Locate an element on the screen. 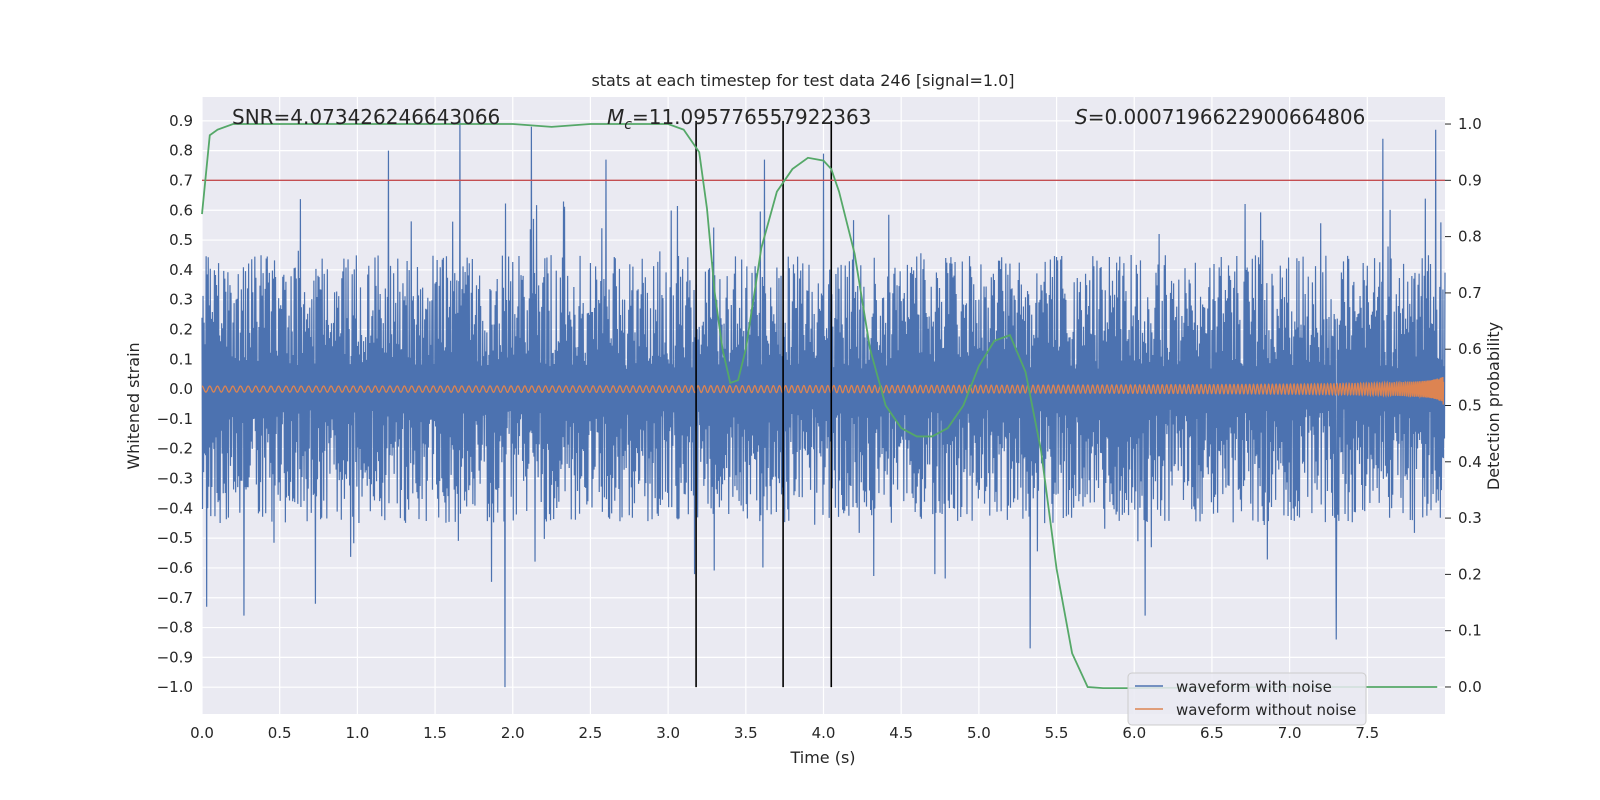 Image resolution: width=1600 pixels, height=800 pixels. y-right-tick-label: 0.4 is located at coordinates (1470, 462).